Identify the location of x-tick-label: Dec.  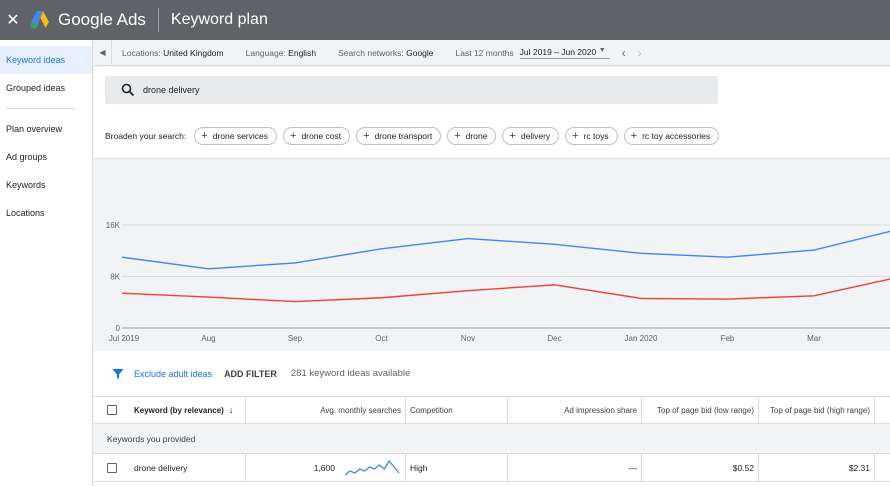
(554, 338).